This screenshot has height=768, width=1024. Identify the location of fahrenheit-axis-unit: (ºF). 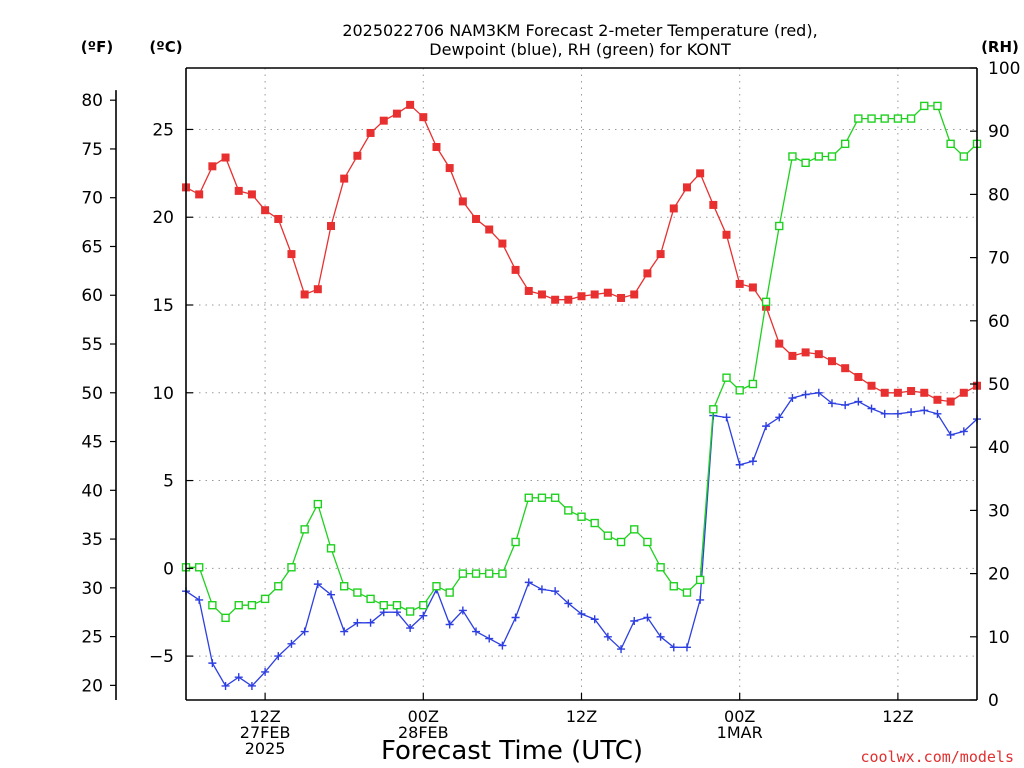
(97, 47).